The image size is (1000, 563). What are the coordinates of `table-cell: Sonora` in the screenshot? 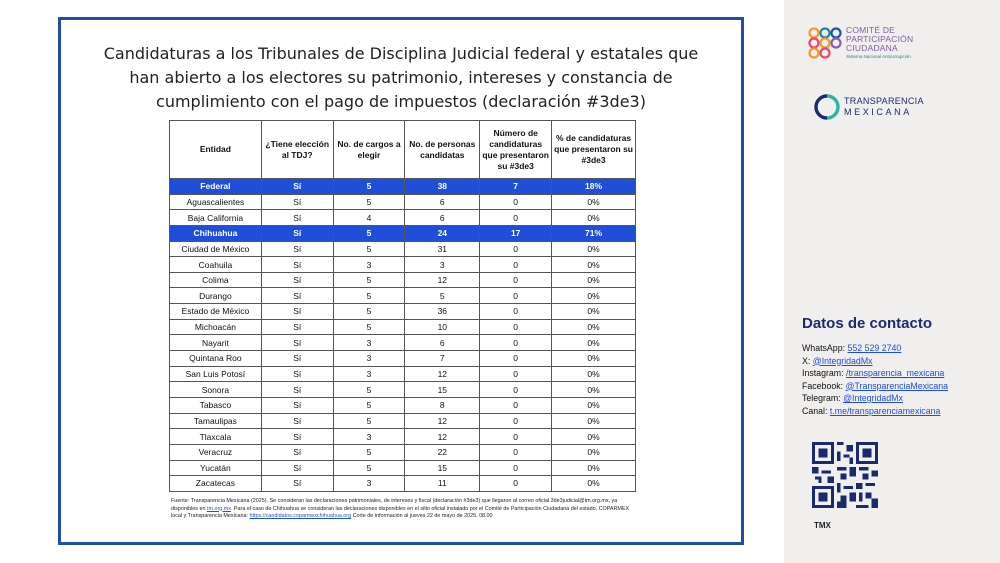 It's located at (215, 389).